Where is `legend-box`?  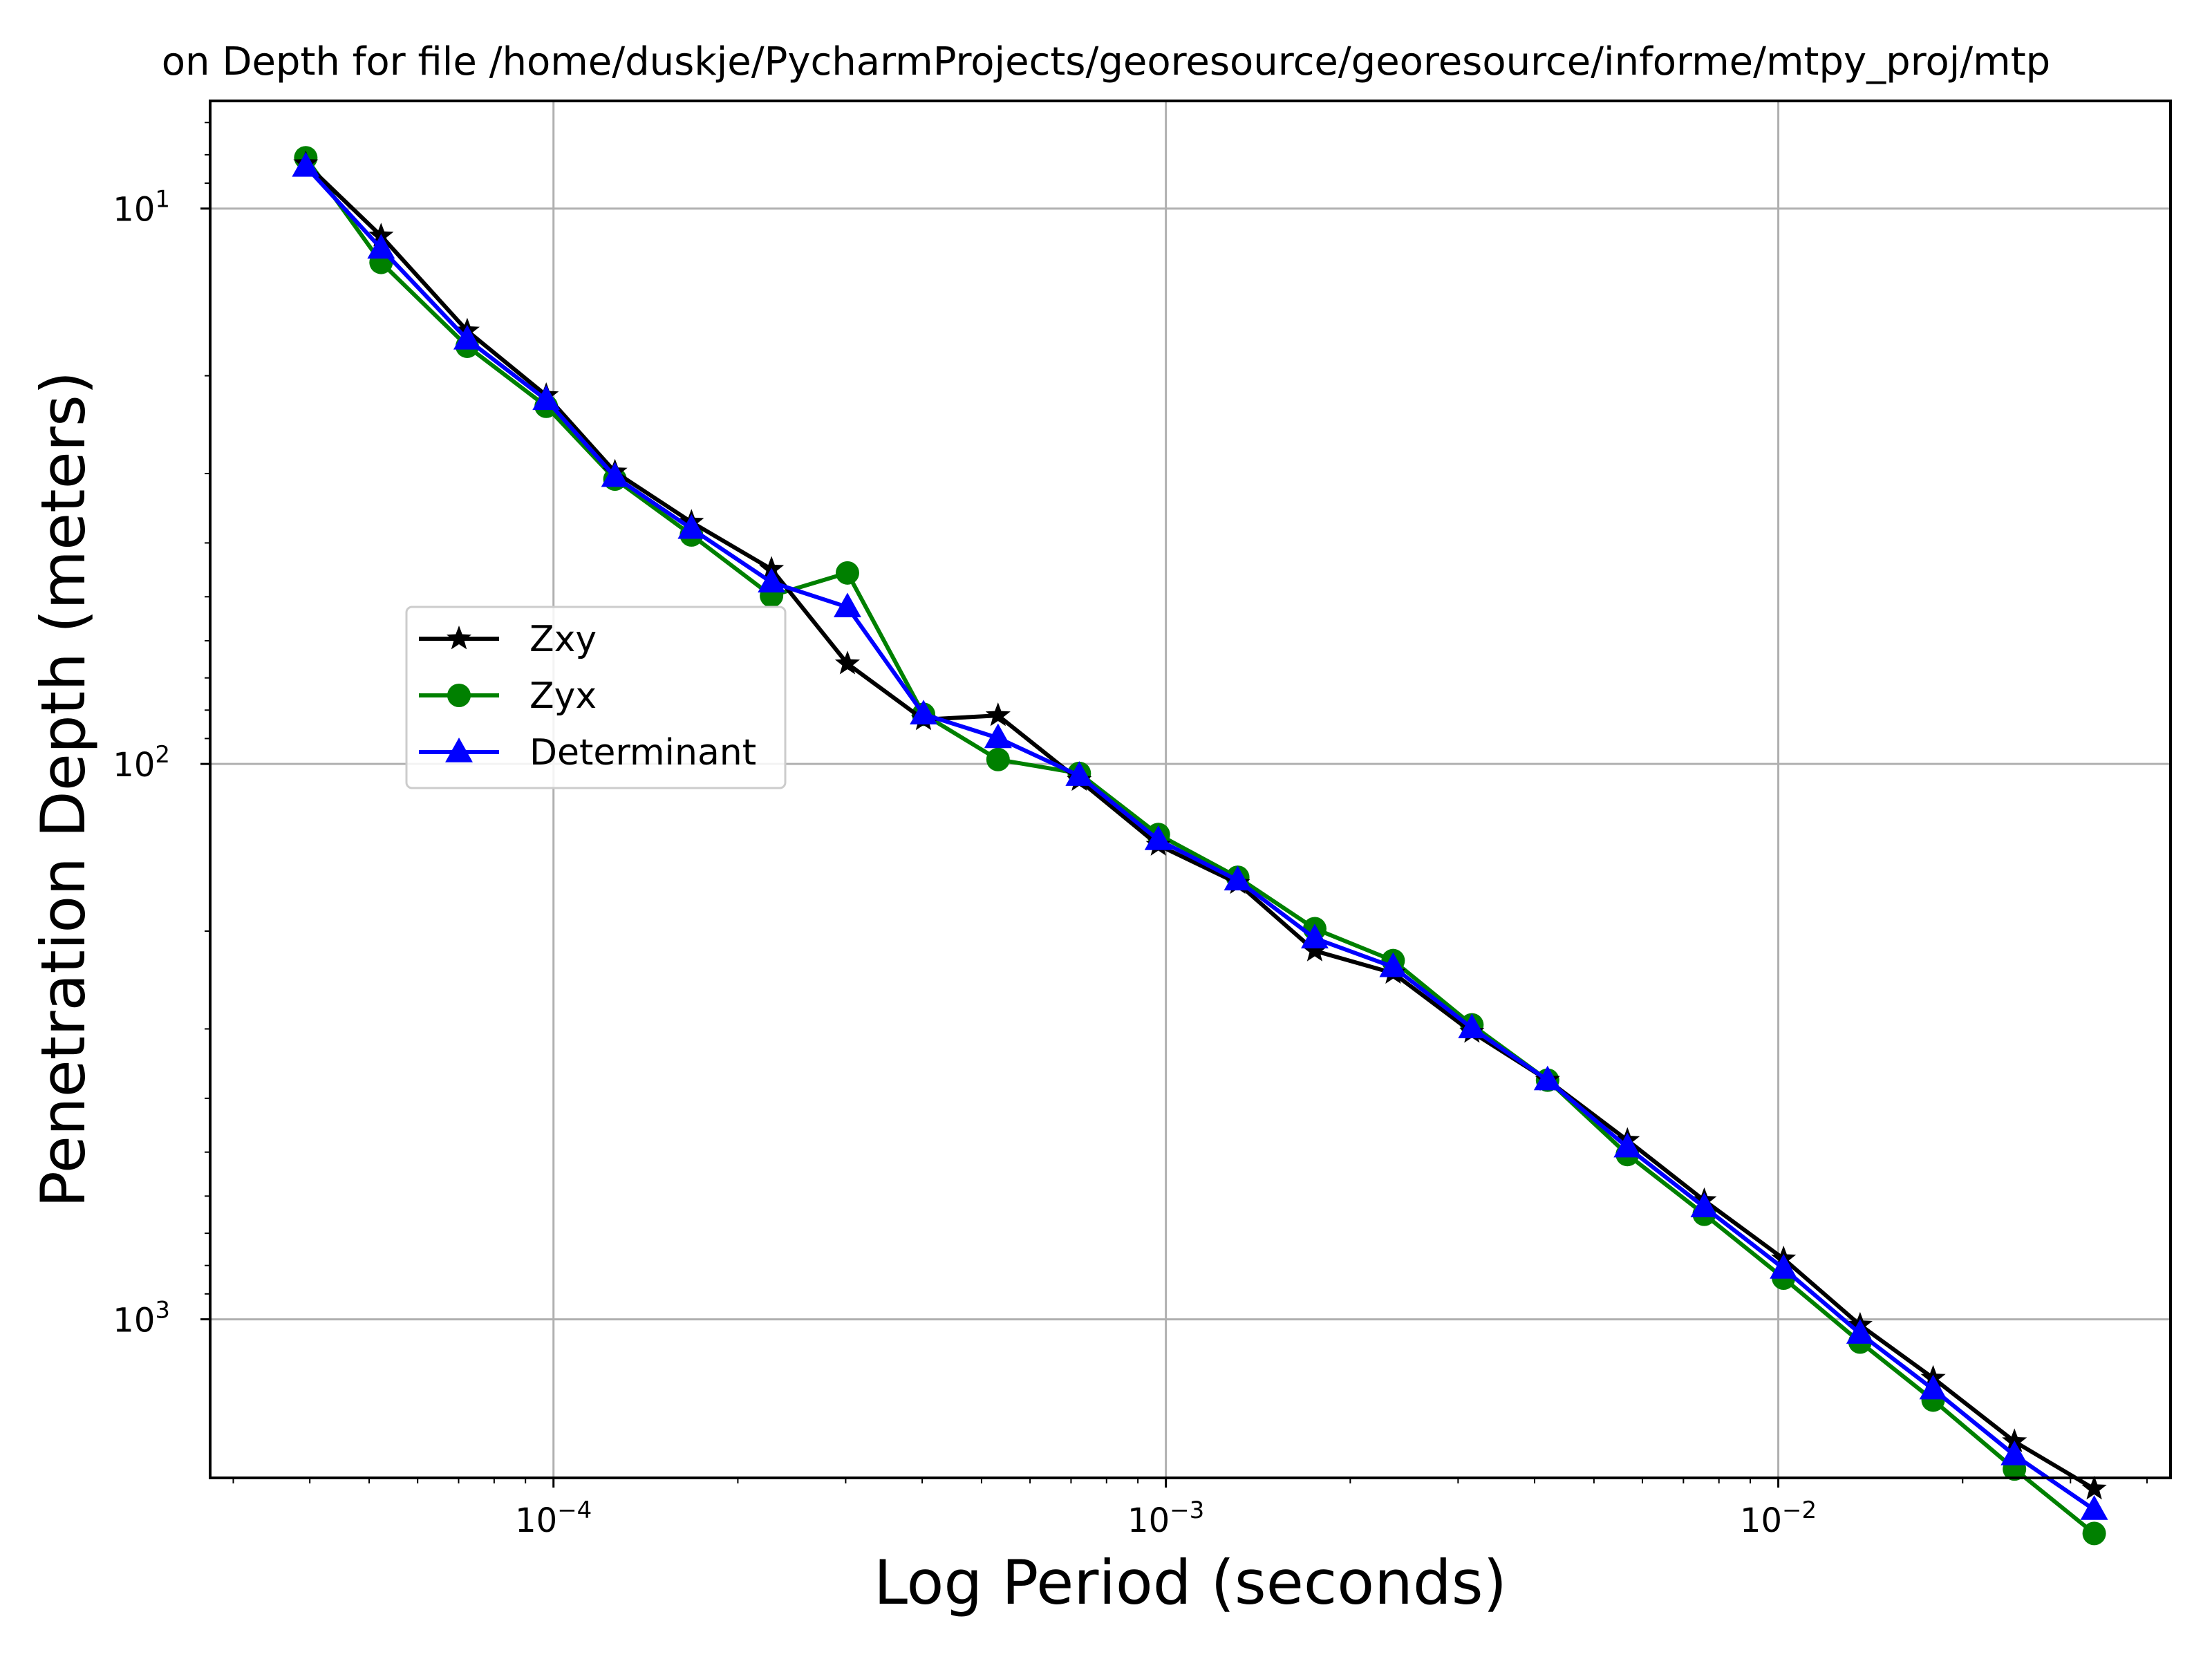 legend-box is located at coordinates (596, 698).